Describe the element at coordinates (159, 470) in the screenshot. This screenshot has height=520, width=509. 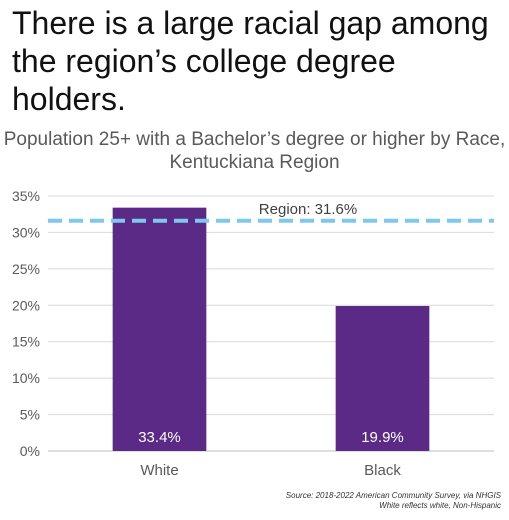
I see `x-tick-label: White` at that location.